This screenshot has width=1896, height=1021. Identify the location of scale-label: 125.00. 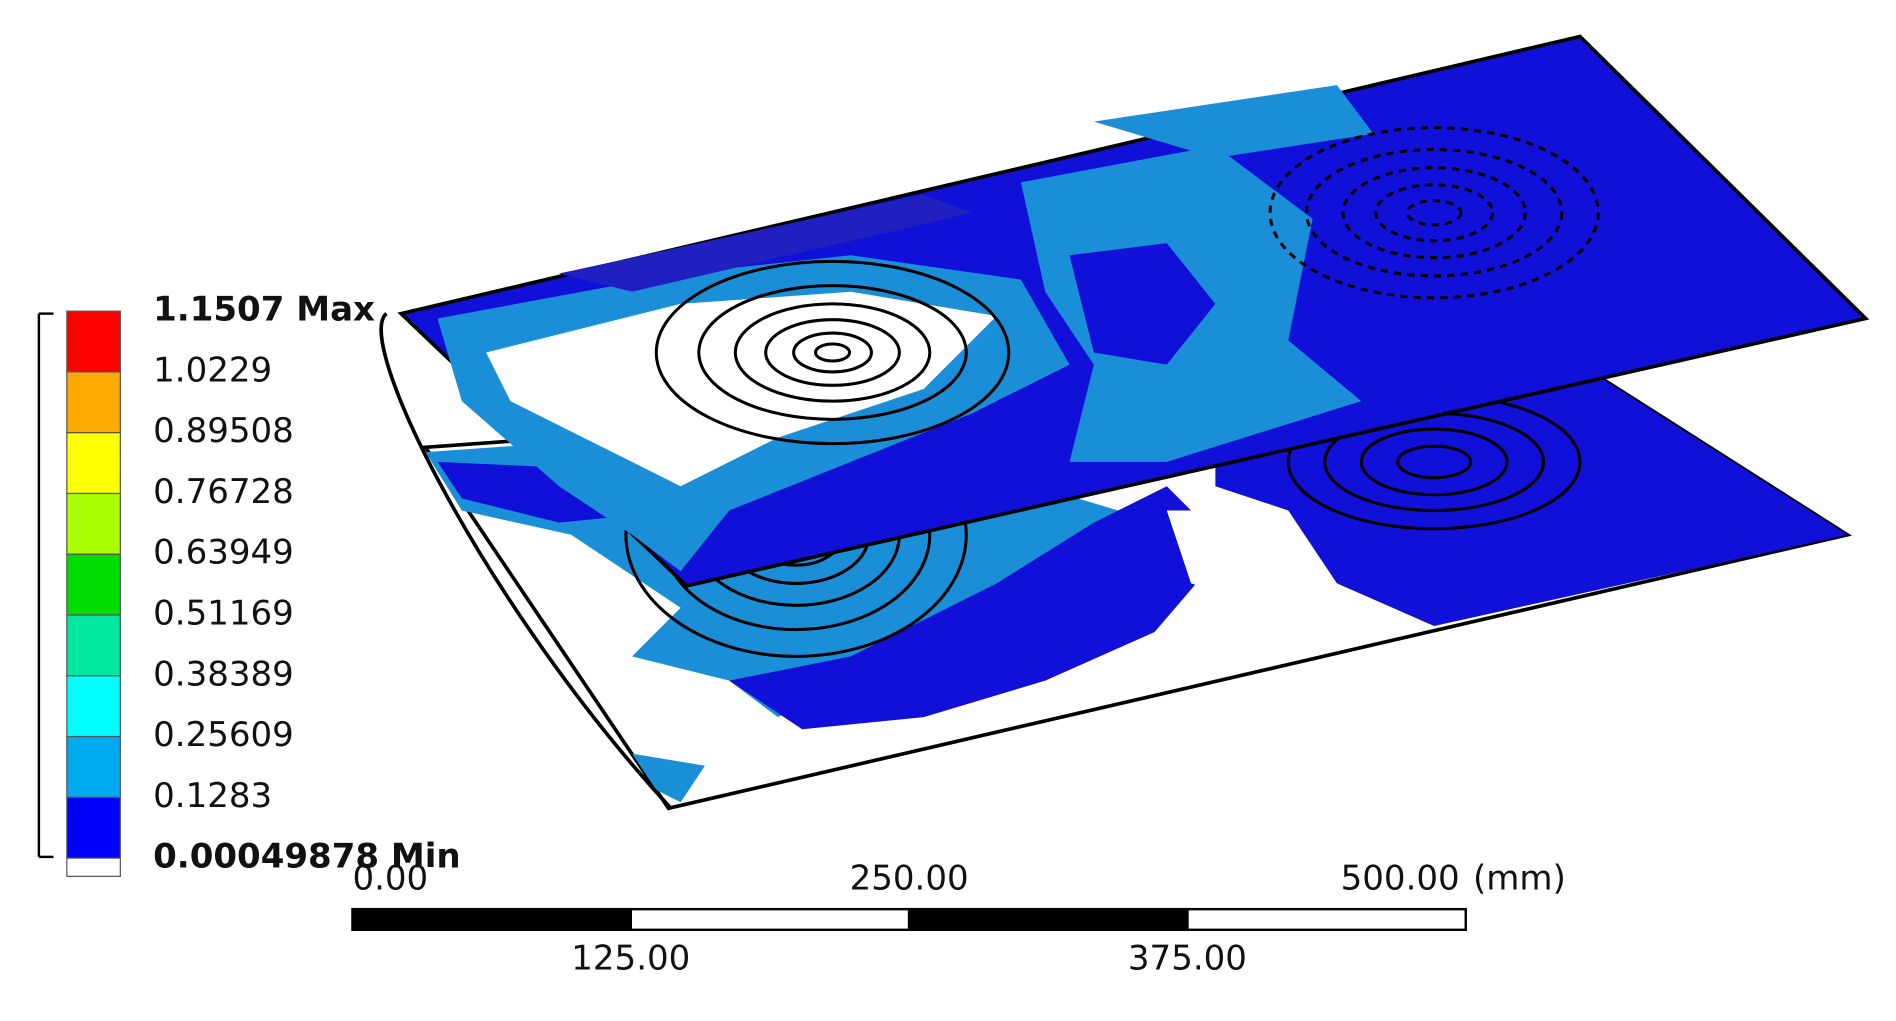
(630, 959).